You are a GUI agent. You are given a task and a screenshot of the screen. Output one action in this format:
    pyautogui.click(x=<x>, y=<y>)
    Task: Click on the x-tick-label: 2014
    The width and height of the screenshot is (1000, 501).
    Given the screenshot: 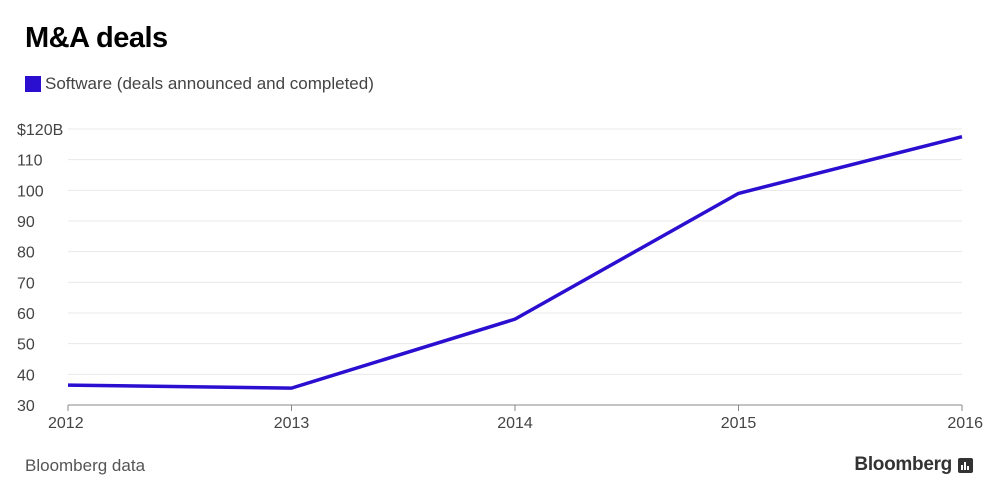 What is the action you would take?
    pyautogui.click(x=515, y=423)
    